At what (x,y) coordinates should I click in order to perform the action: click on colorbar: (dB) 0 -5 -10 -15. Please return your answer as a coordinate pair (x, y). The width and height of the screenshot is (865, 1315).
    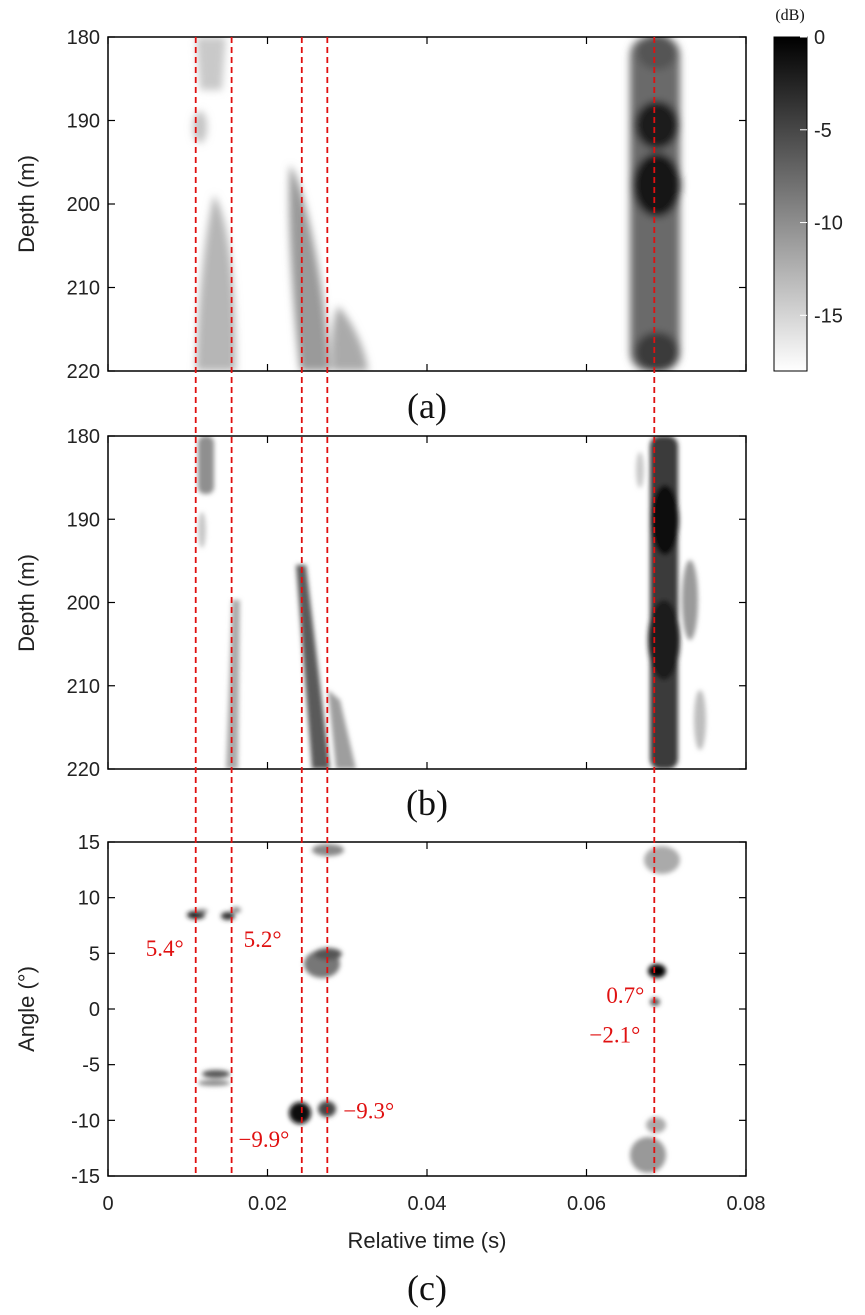
    Looking at the image, I should click on (808, 189).